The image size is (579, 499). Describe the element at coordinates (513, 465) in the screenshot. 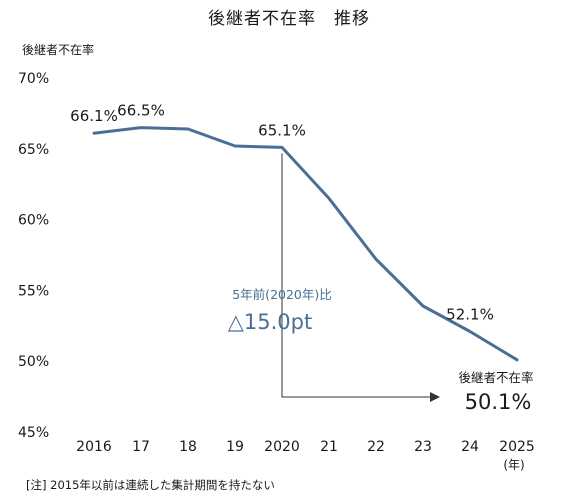

I see `x-axis-unit: (年)` at that location.